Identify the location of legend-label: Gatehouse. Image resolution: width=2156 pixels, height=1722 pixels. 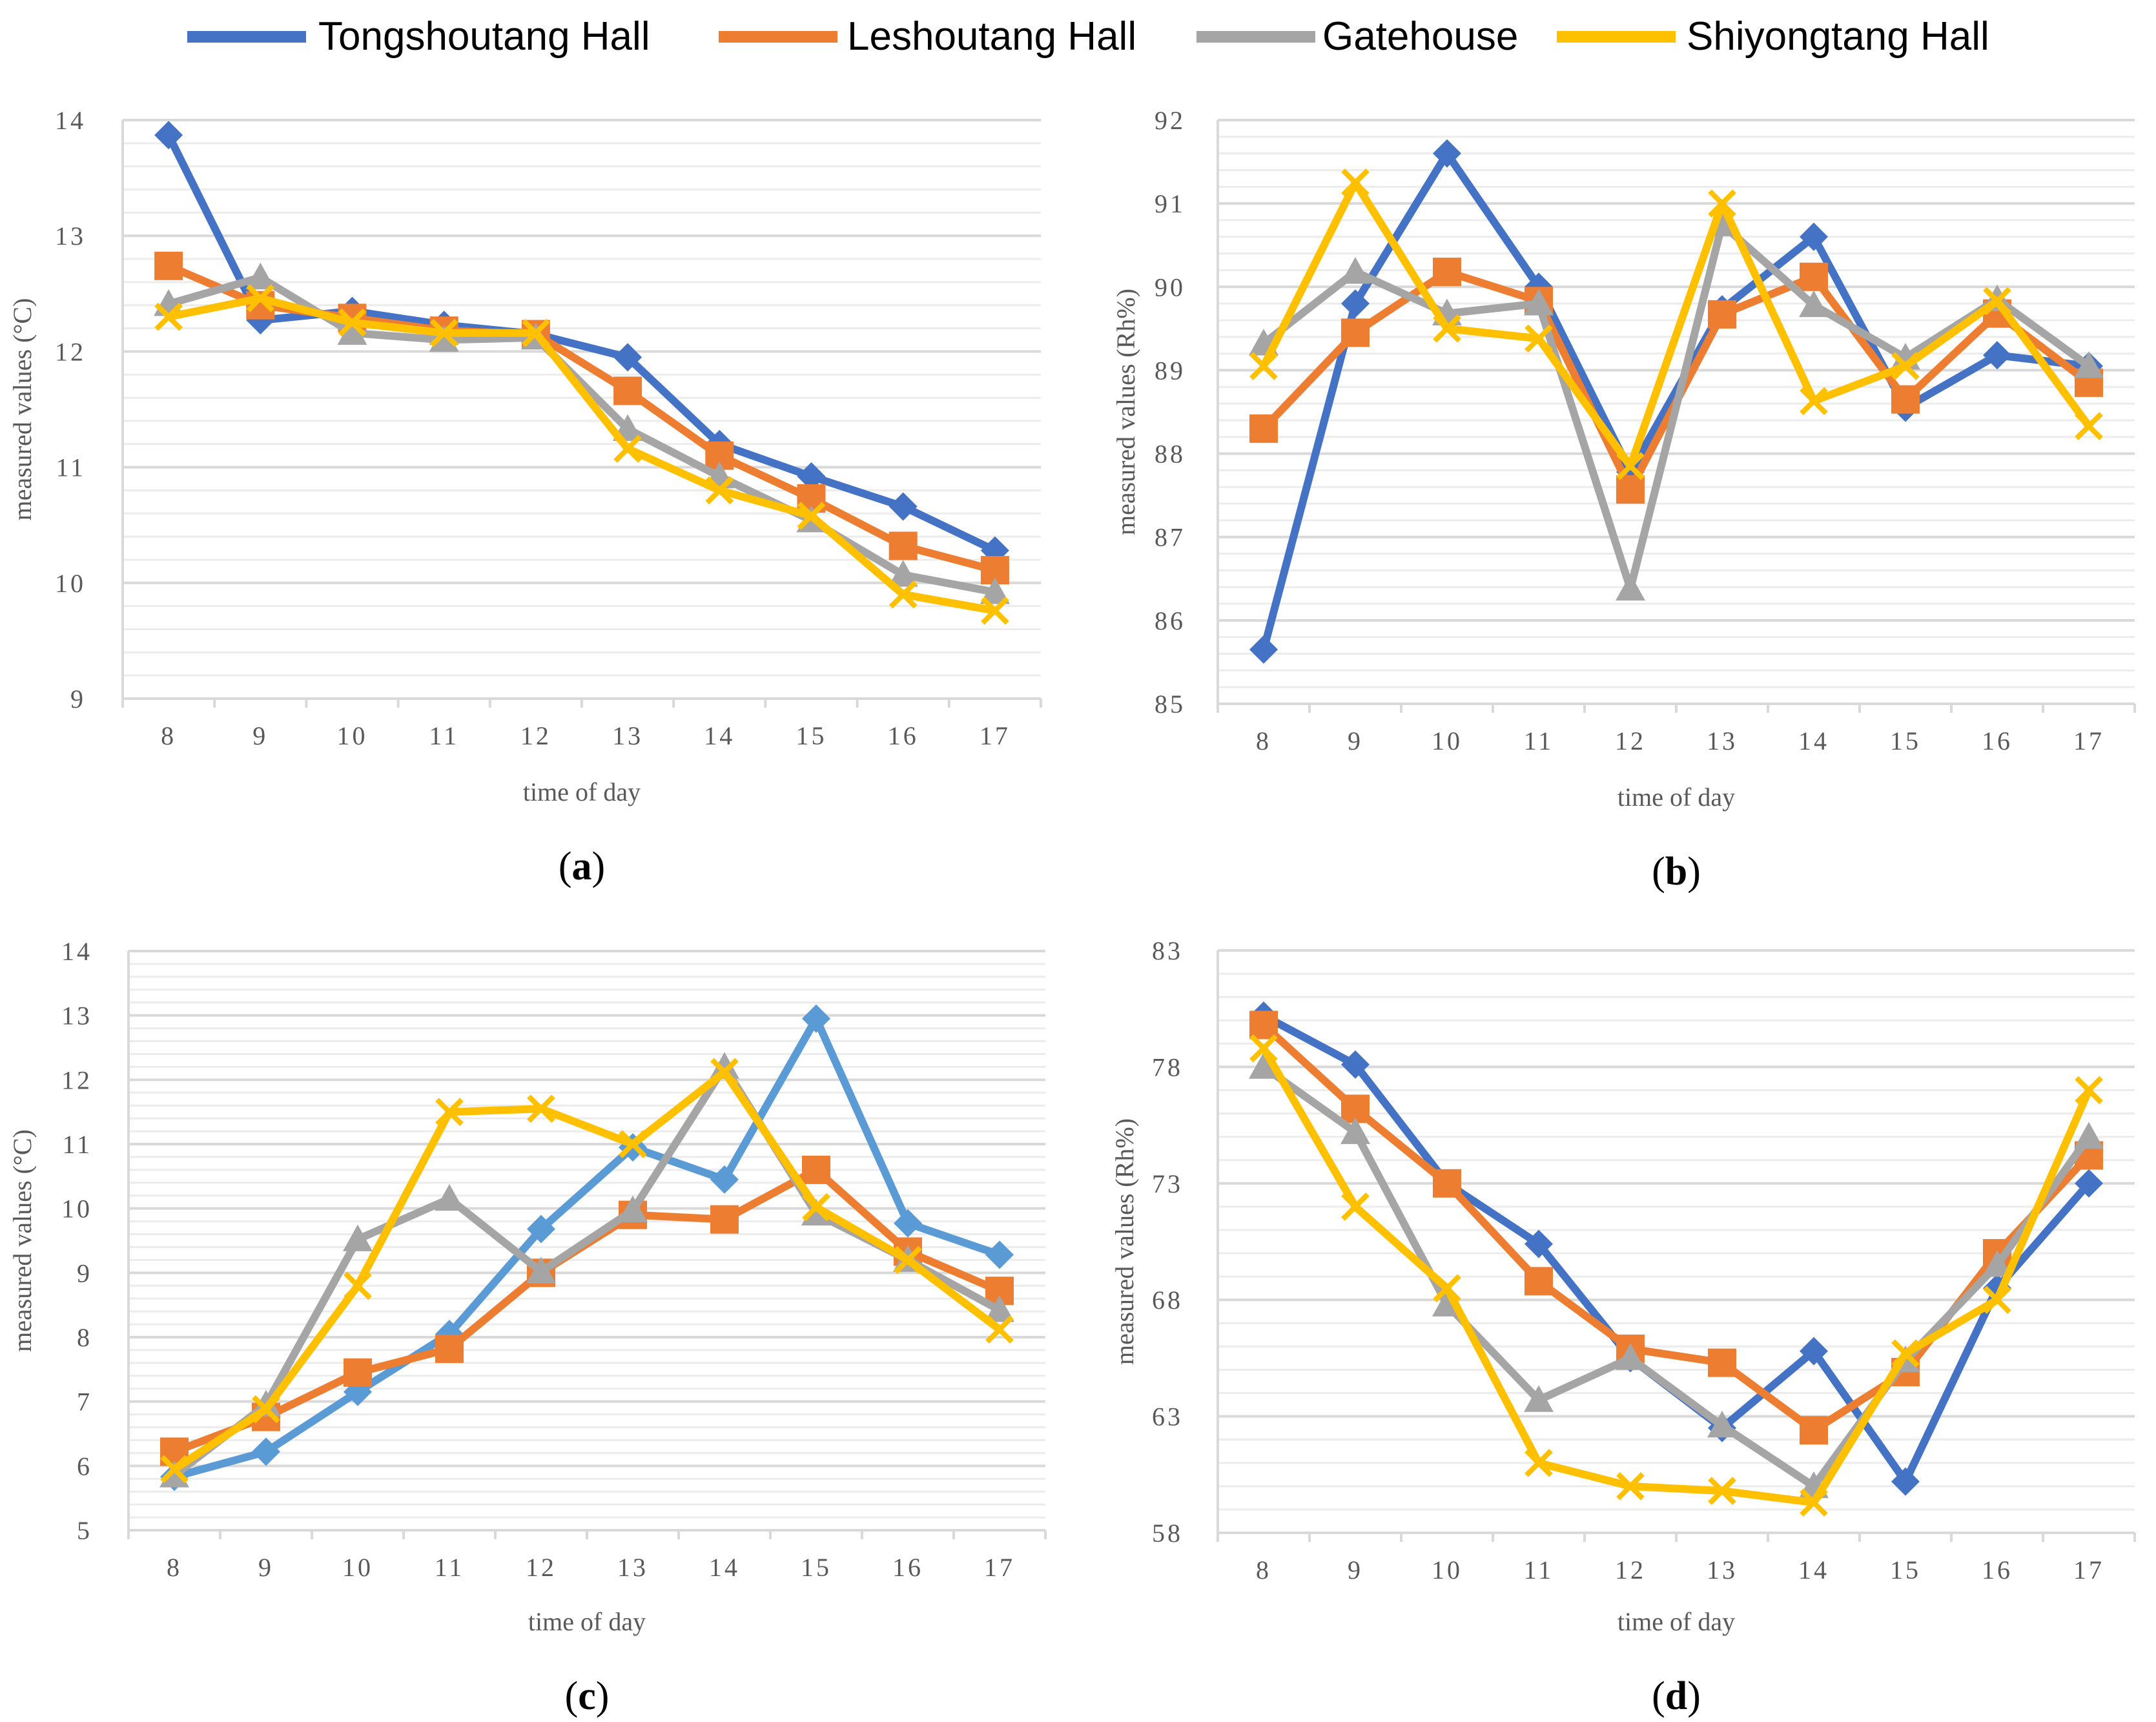
(1420, 36).